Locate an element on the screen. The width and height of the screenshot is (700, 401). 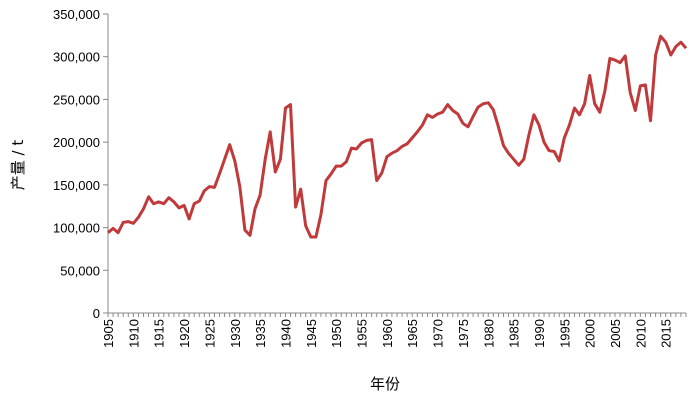
x-tick-label: 1945 is located at coordinates (311, 333).